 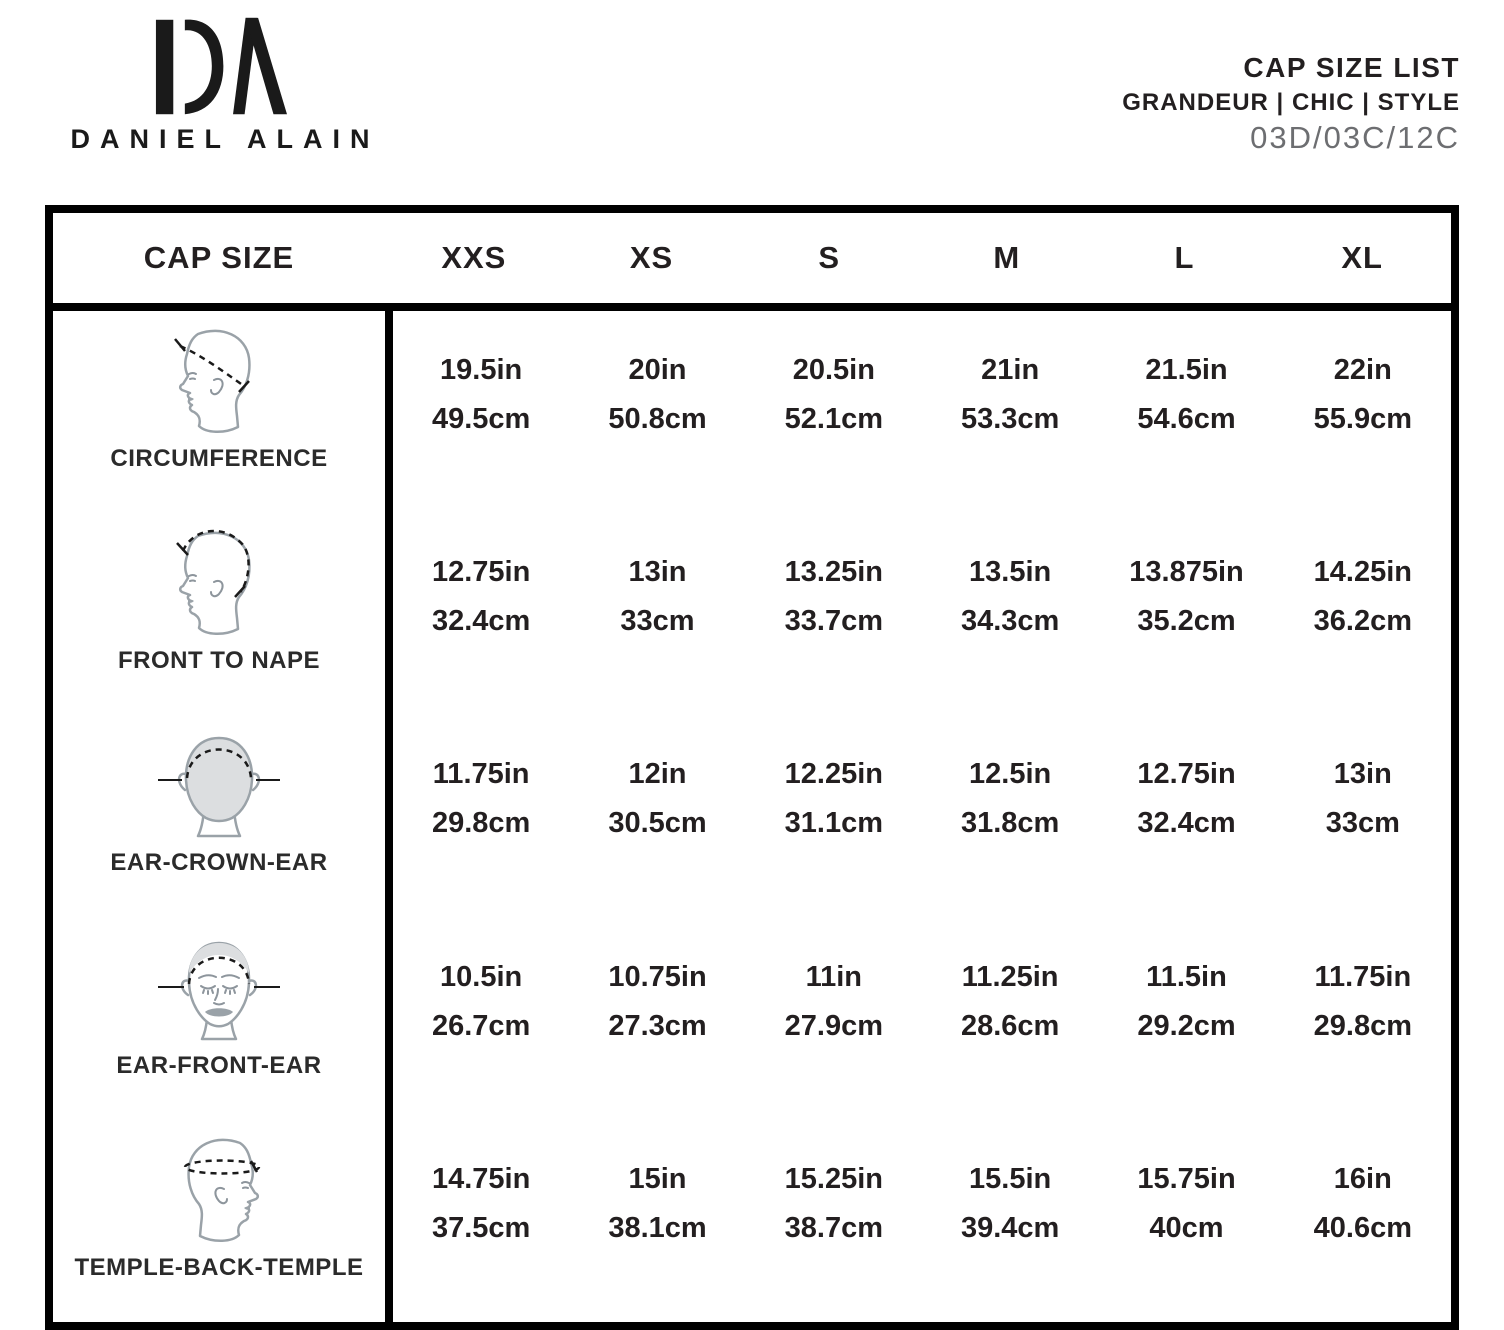 I want to click on value-inches: 15.75in, so click(x=1186, y=1178).